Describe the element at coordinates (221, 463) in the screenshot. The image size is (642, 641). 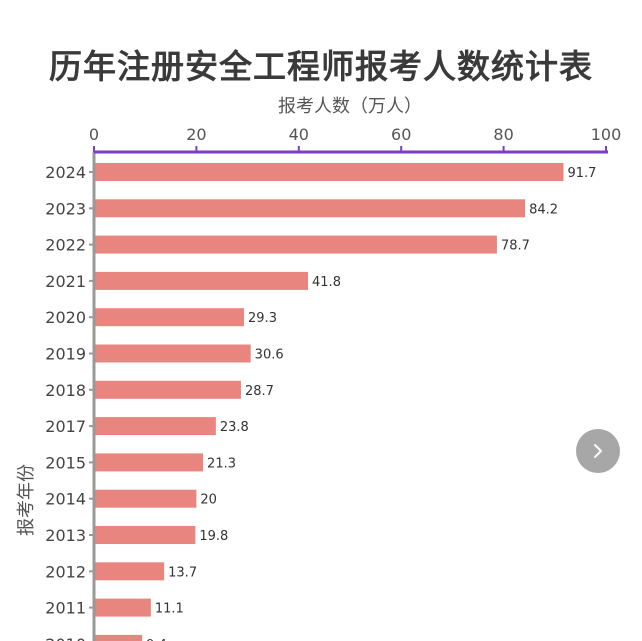
I see `value-label: 21.3` at that location.